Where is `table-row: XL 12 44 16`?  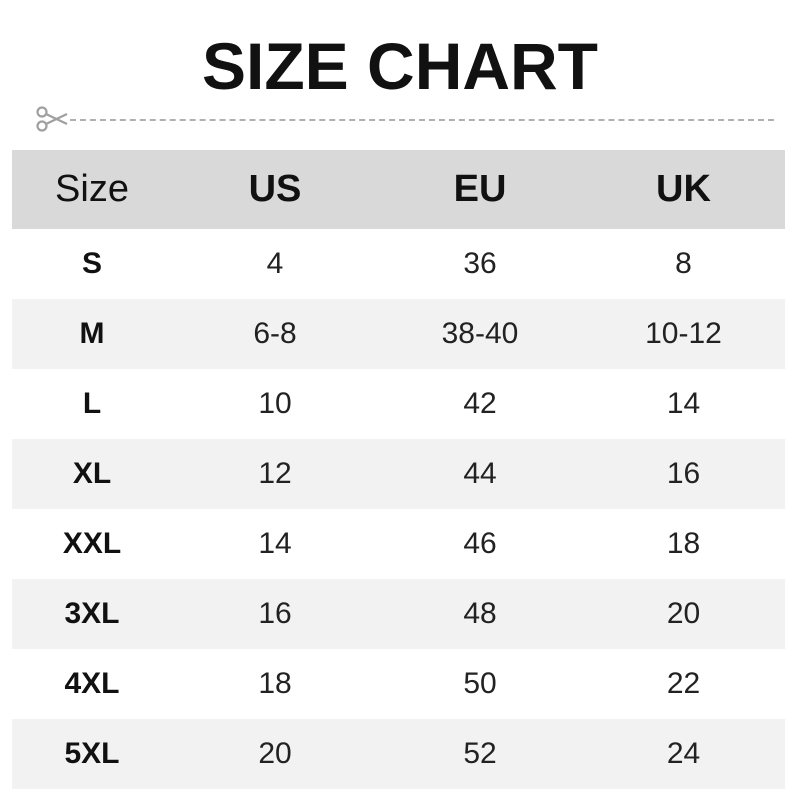 table-row: XL 12 44 16 is located at coordinates (398, 474).